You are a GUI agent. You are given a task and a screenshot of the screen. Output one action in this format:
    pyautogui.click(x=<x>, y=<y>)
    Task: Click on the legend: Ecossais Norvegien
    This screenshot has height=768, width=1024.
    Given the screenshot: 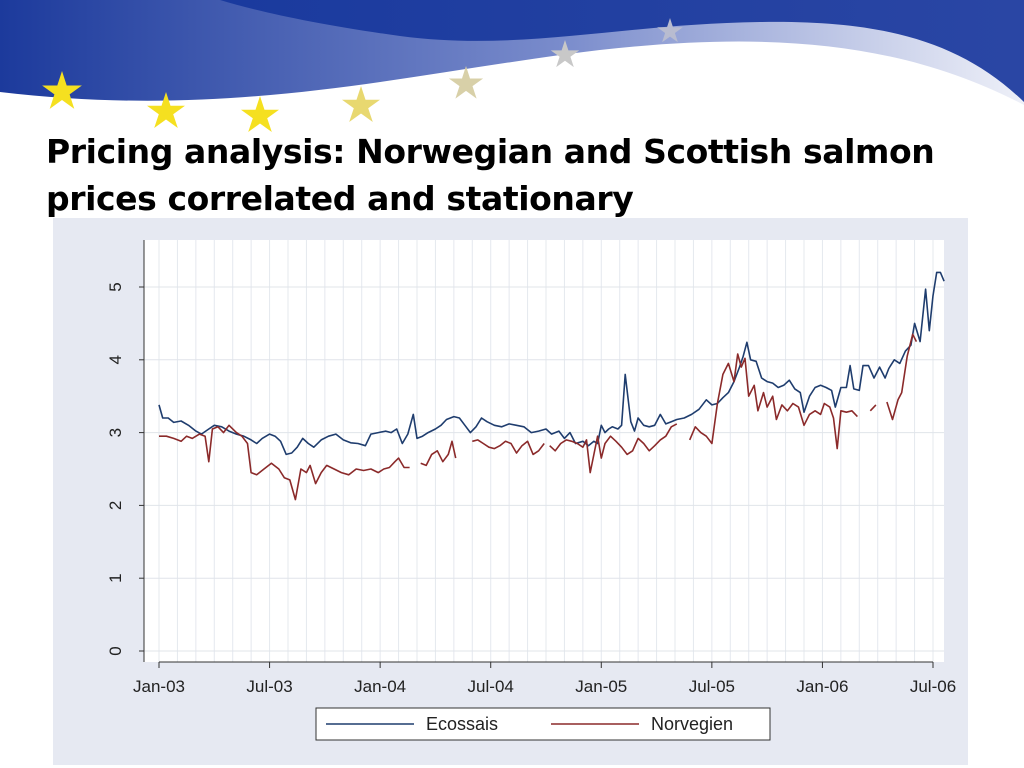 What is the action you would take?
    pyautogui.click(x=543, y=724)
    